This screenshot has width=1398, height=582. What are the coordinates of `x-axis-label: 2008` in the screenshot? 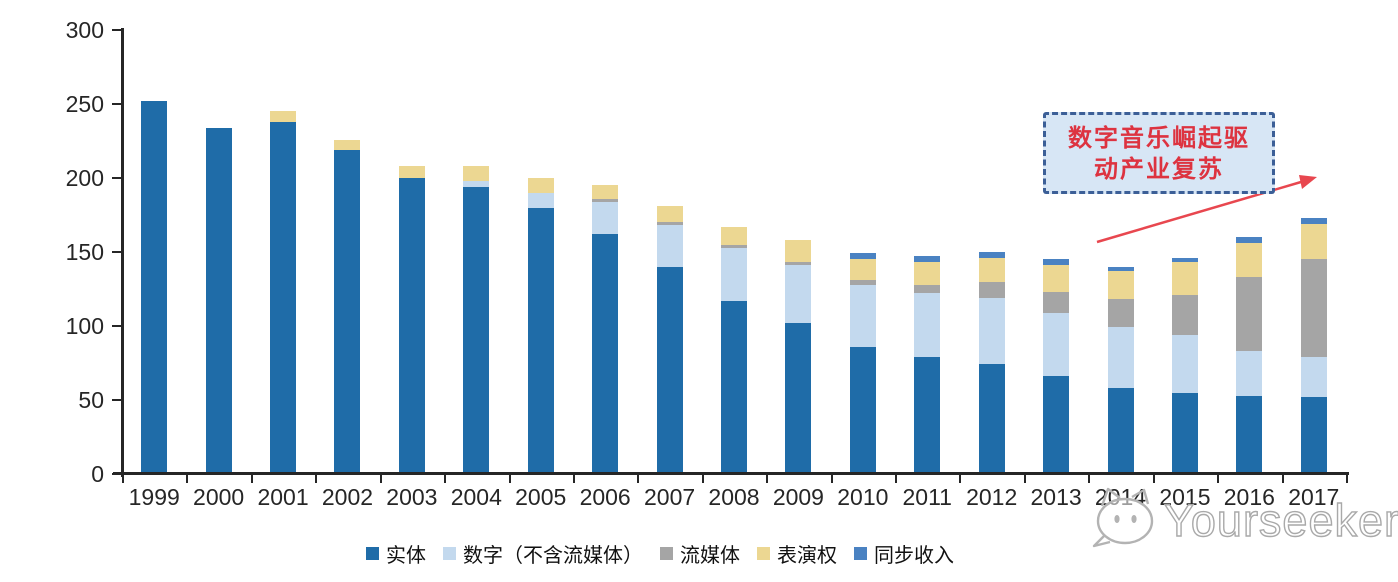 It's located at (734, 497).